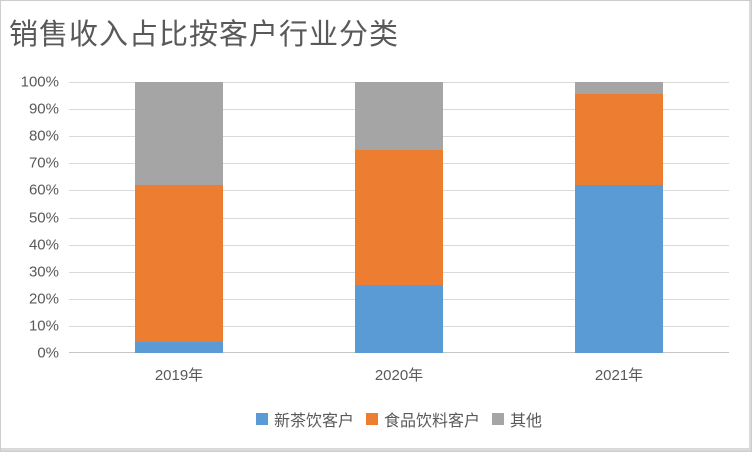 The width and height of the screenshot is (752, 452). Describe the element at coordinates (313, 421) in the screenshot. I see `legend-label: 新茶饮客户` at that location.